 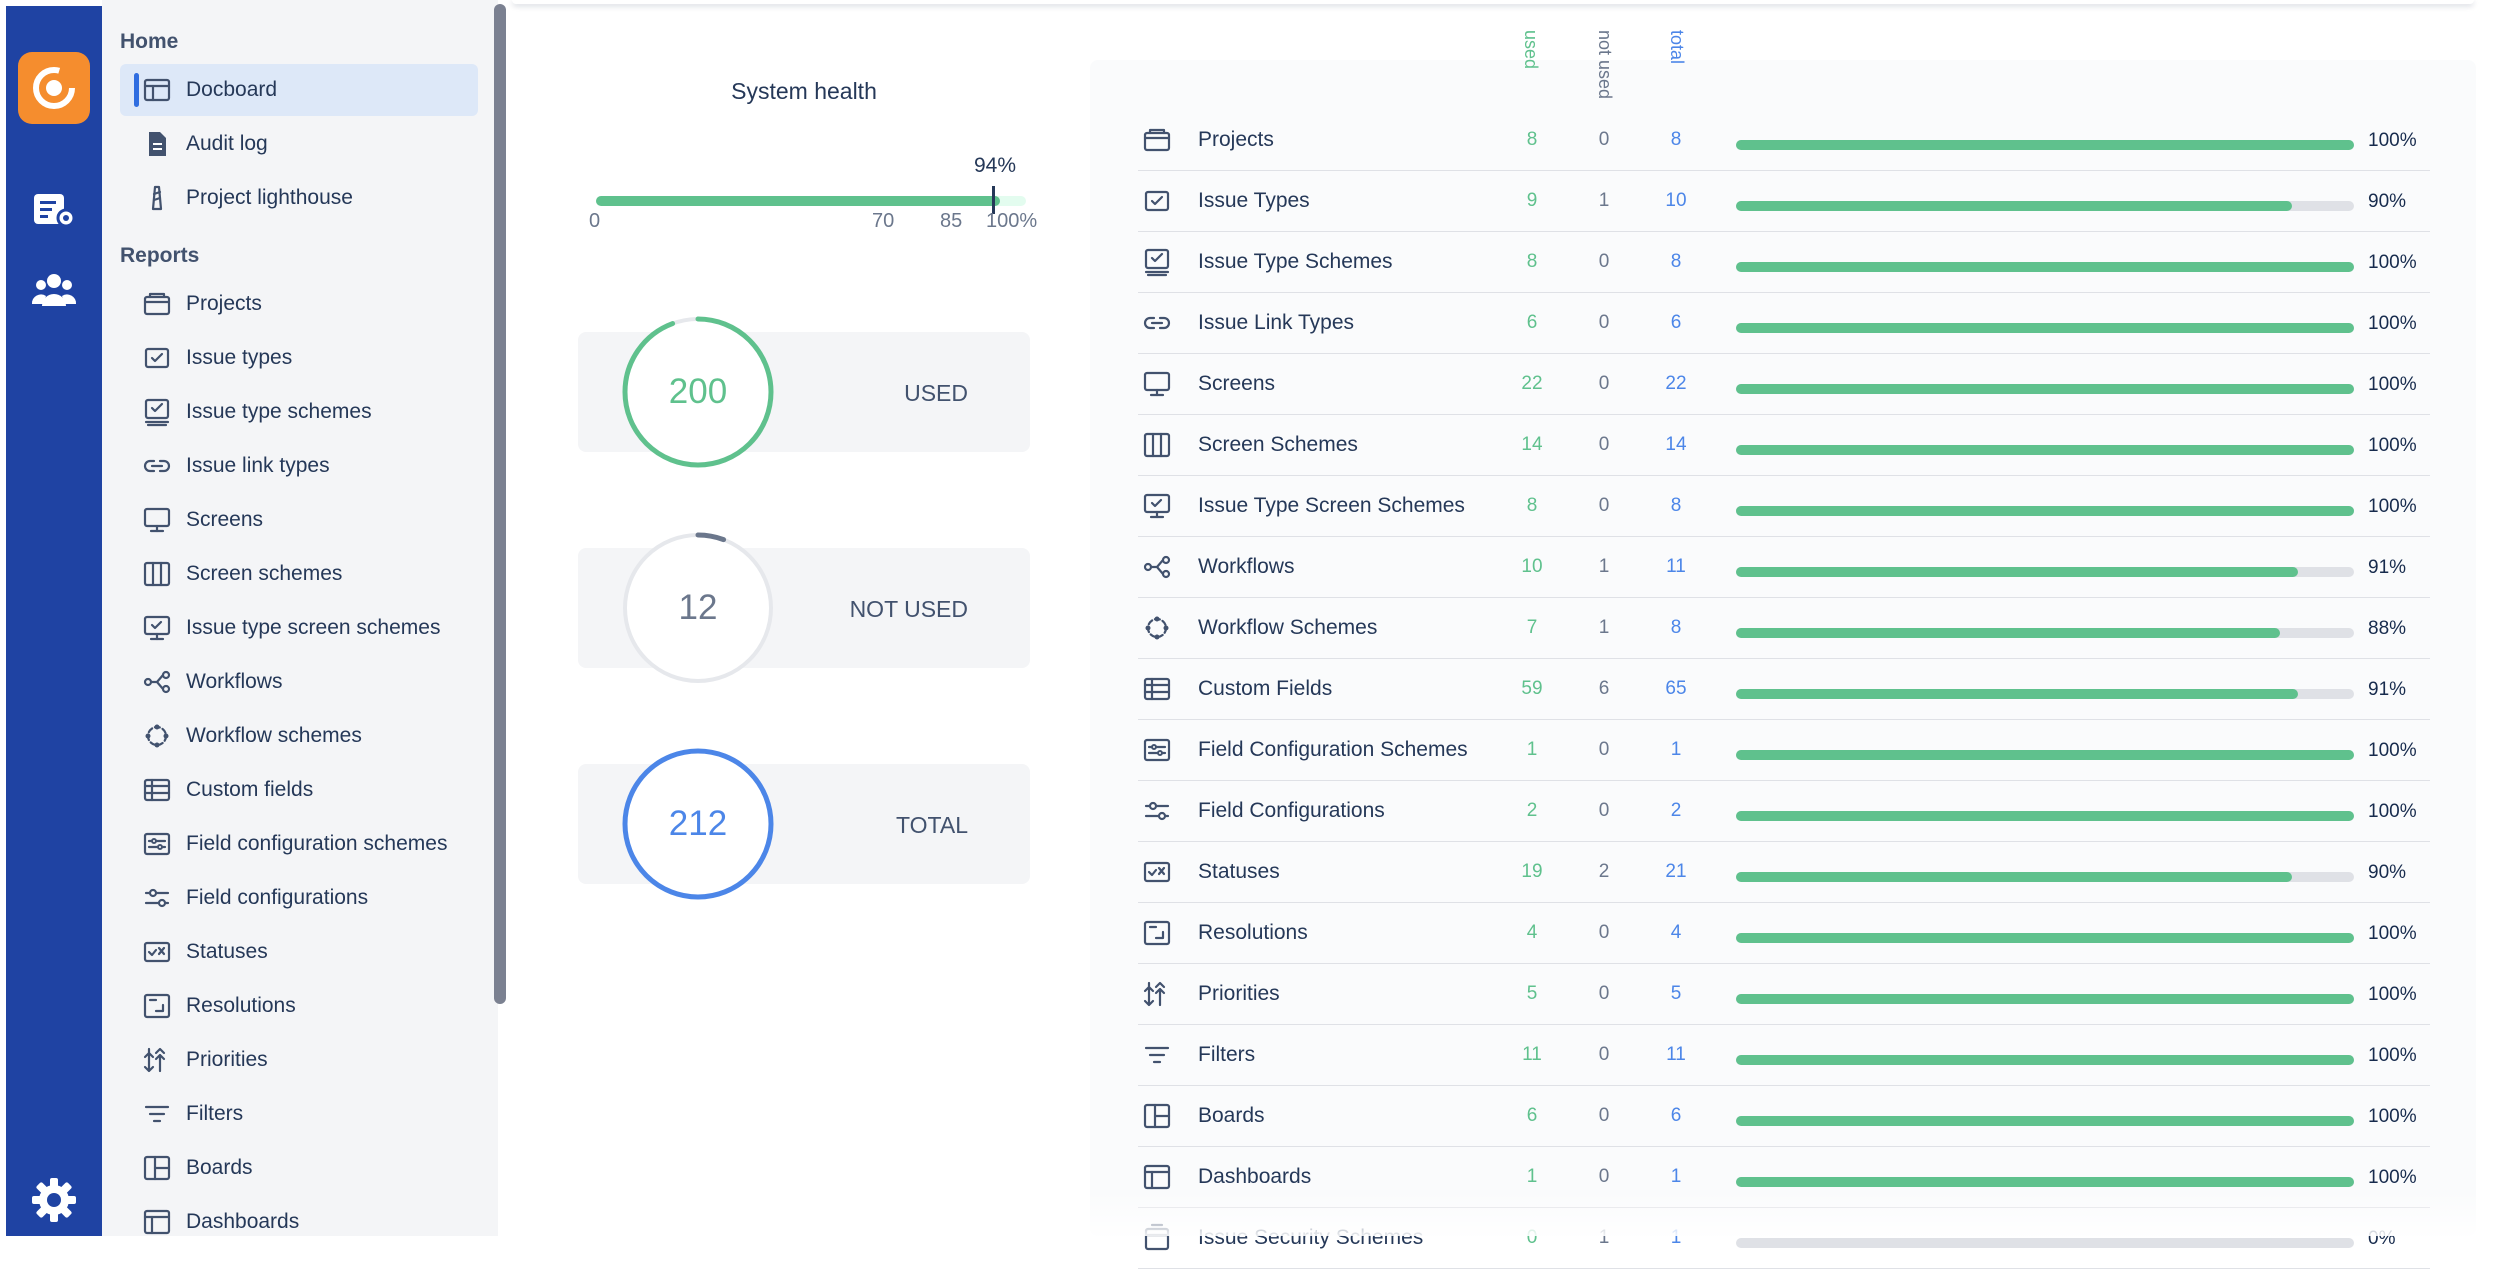 I want to click on row-name: Custom Fields, so click(x=1265, y=688).